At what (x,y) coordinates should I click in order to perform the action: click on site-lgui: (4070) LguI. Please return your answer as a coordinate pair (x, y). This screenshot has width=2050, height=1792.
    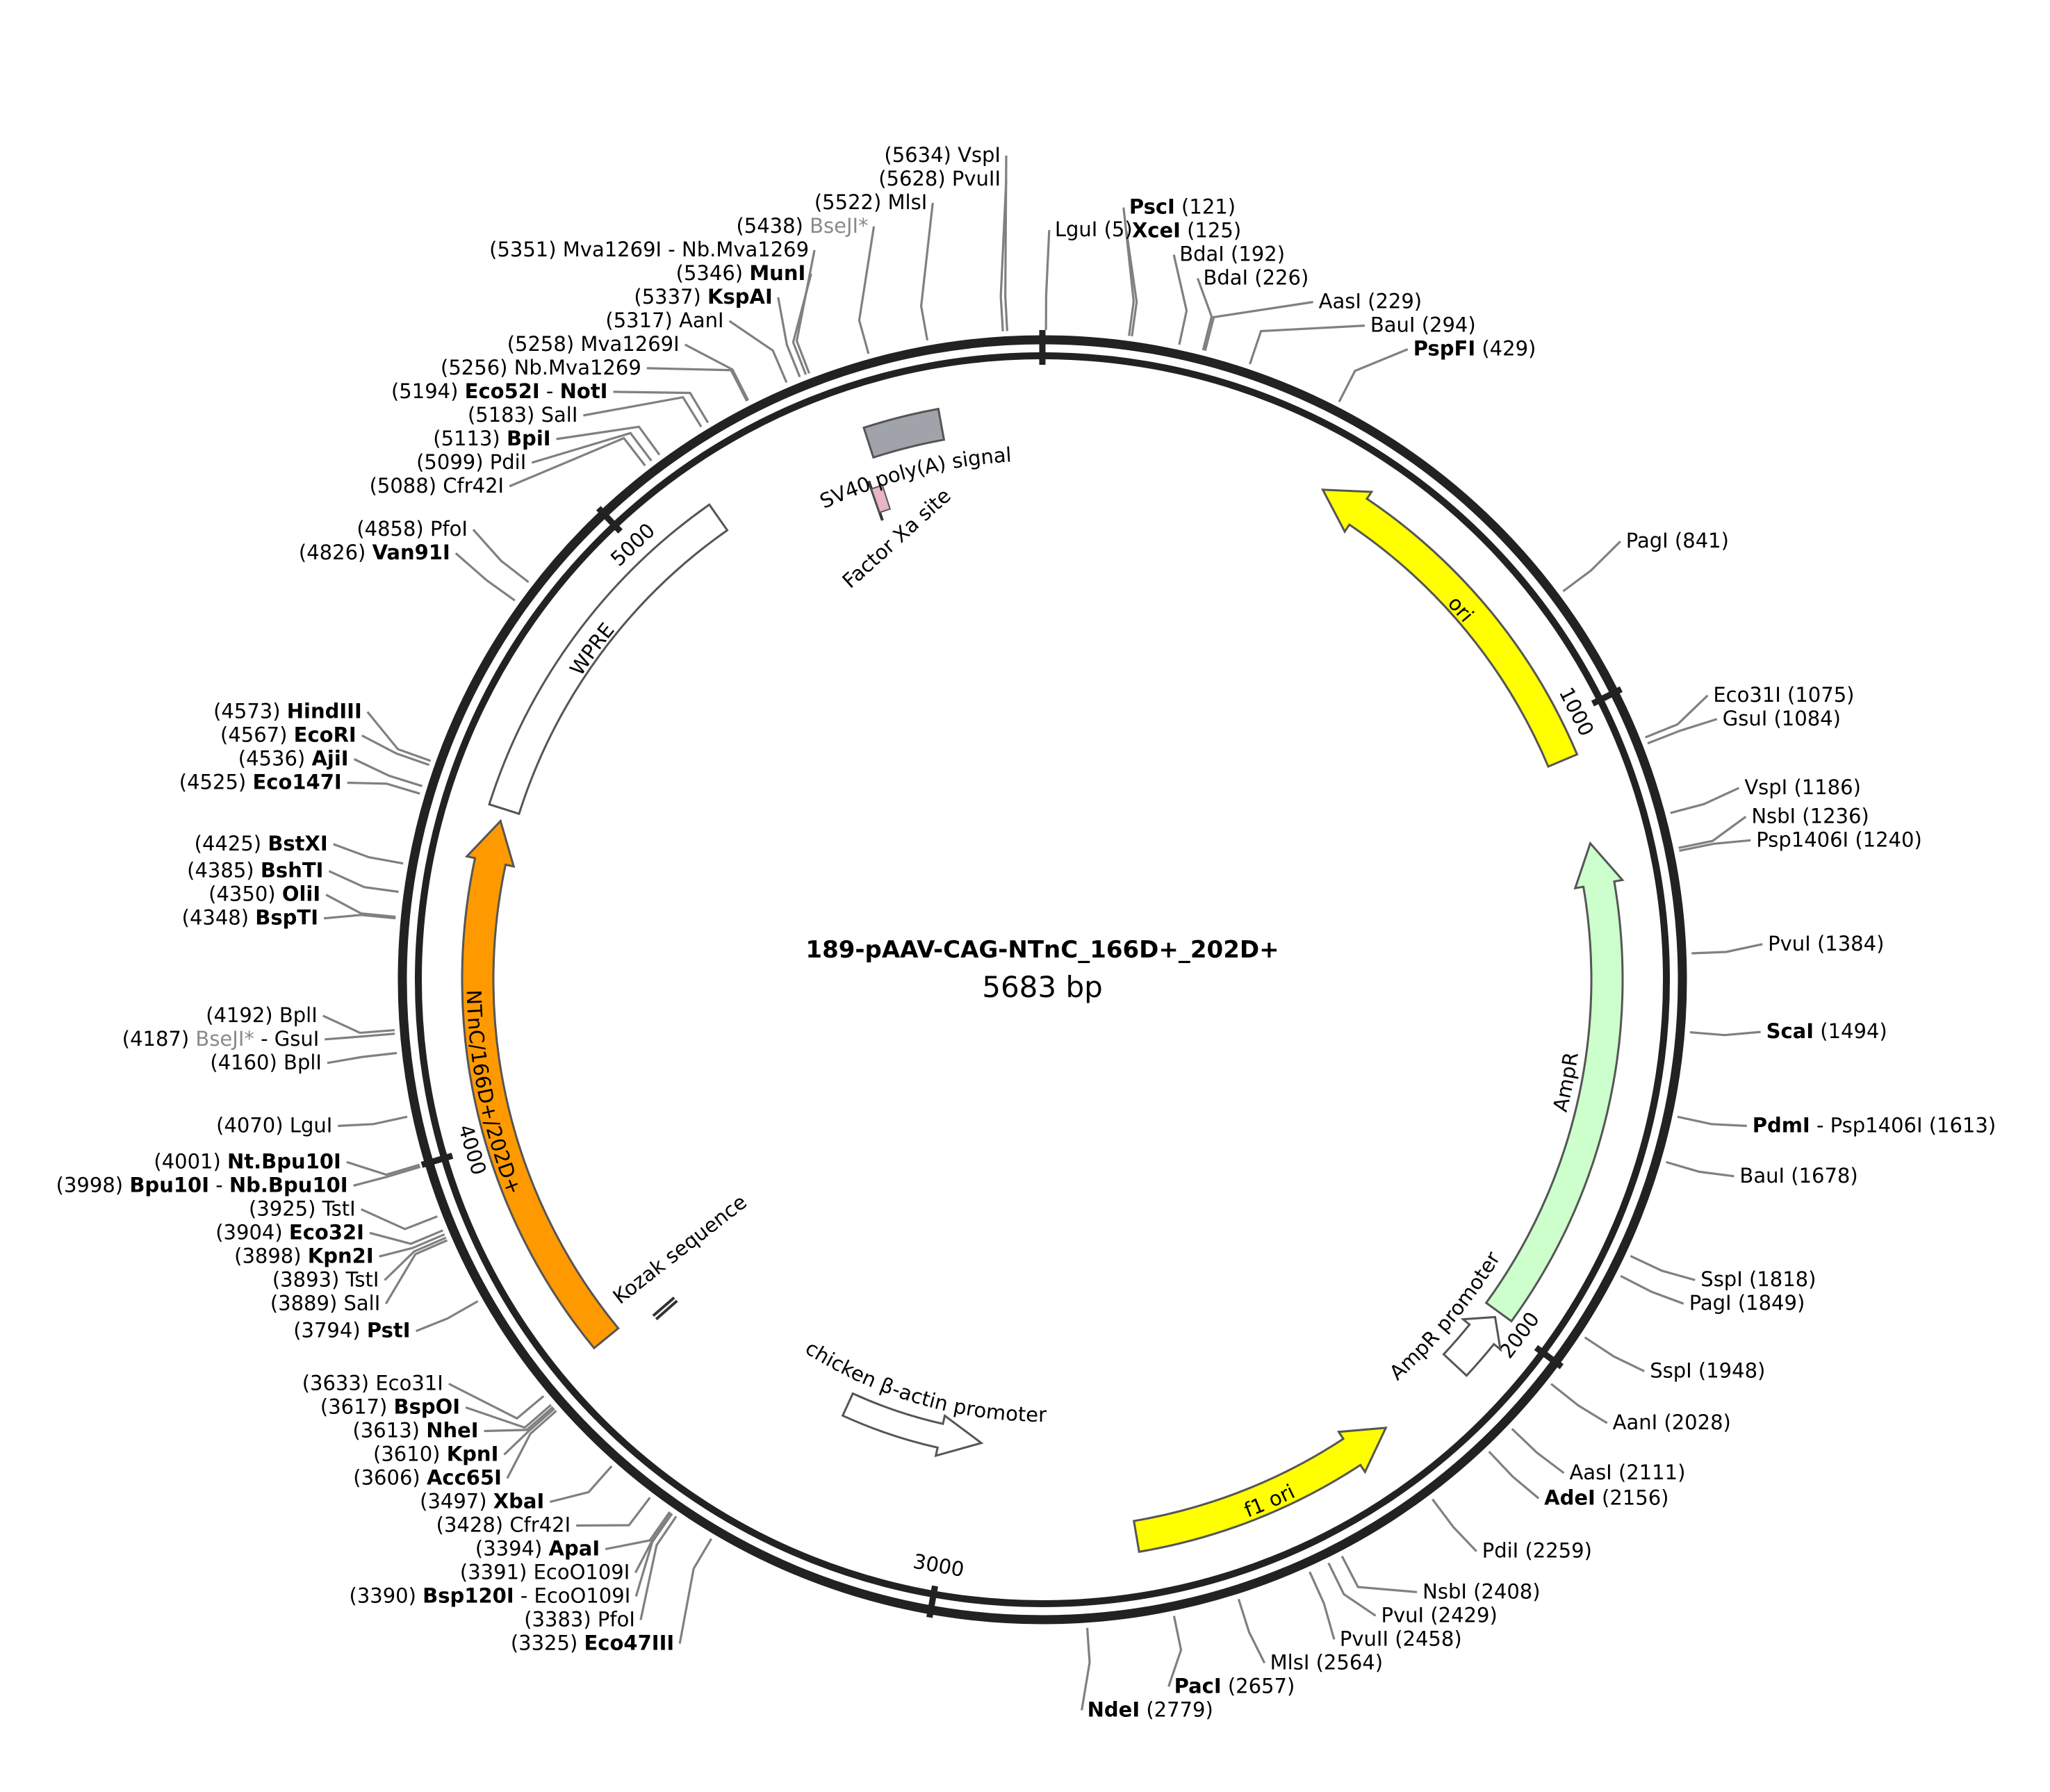
    Looking at the image, I should click on (274, 1125).